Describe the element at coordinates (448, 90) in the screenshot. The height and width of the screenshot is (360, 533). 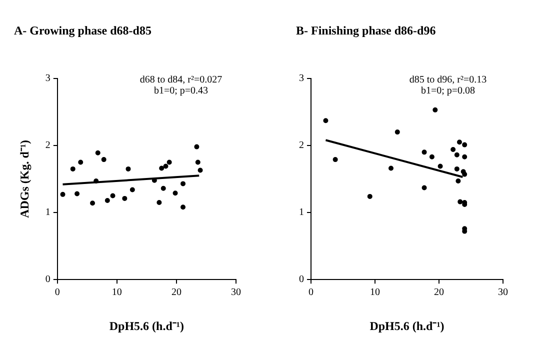
I see `annotation: b1=0; p=0.08` at that location.